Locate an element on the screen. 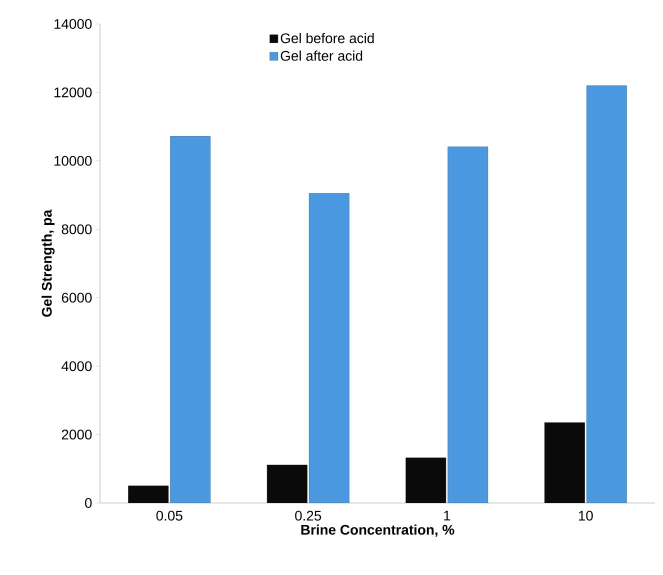  x-tick-label: 10 is located at coordinates (585, 515).